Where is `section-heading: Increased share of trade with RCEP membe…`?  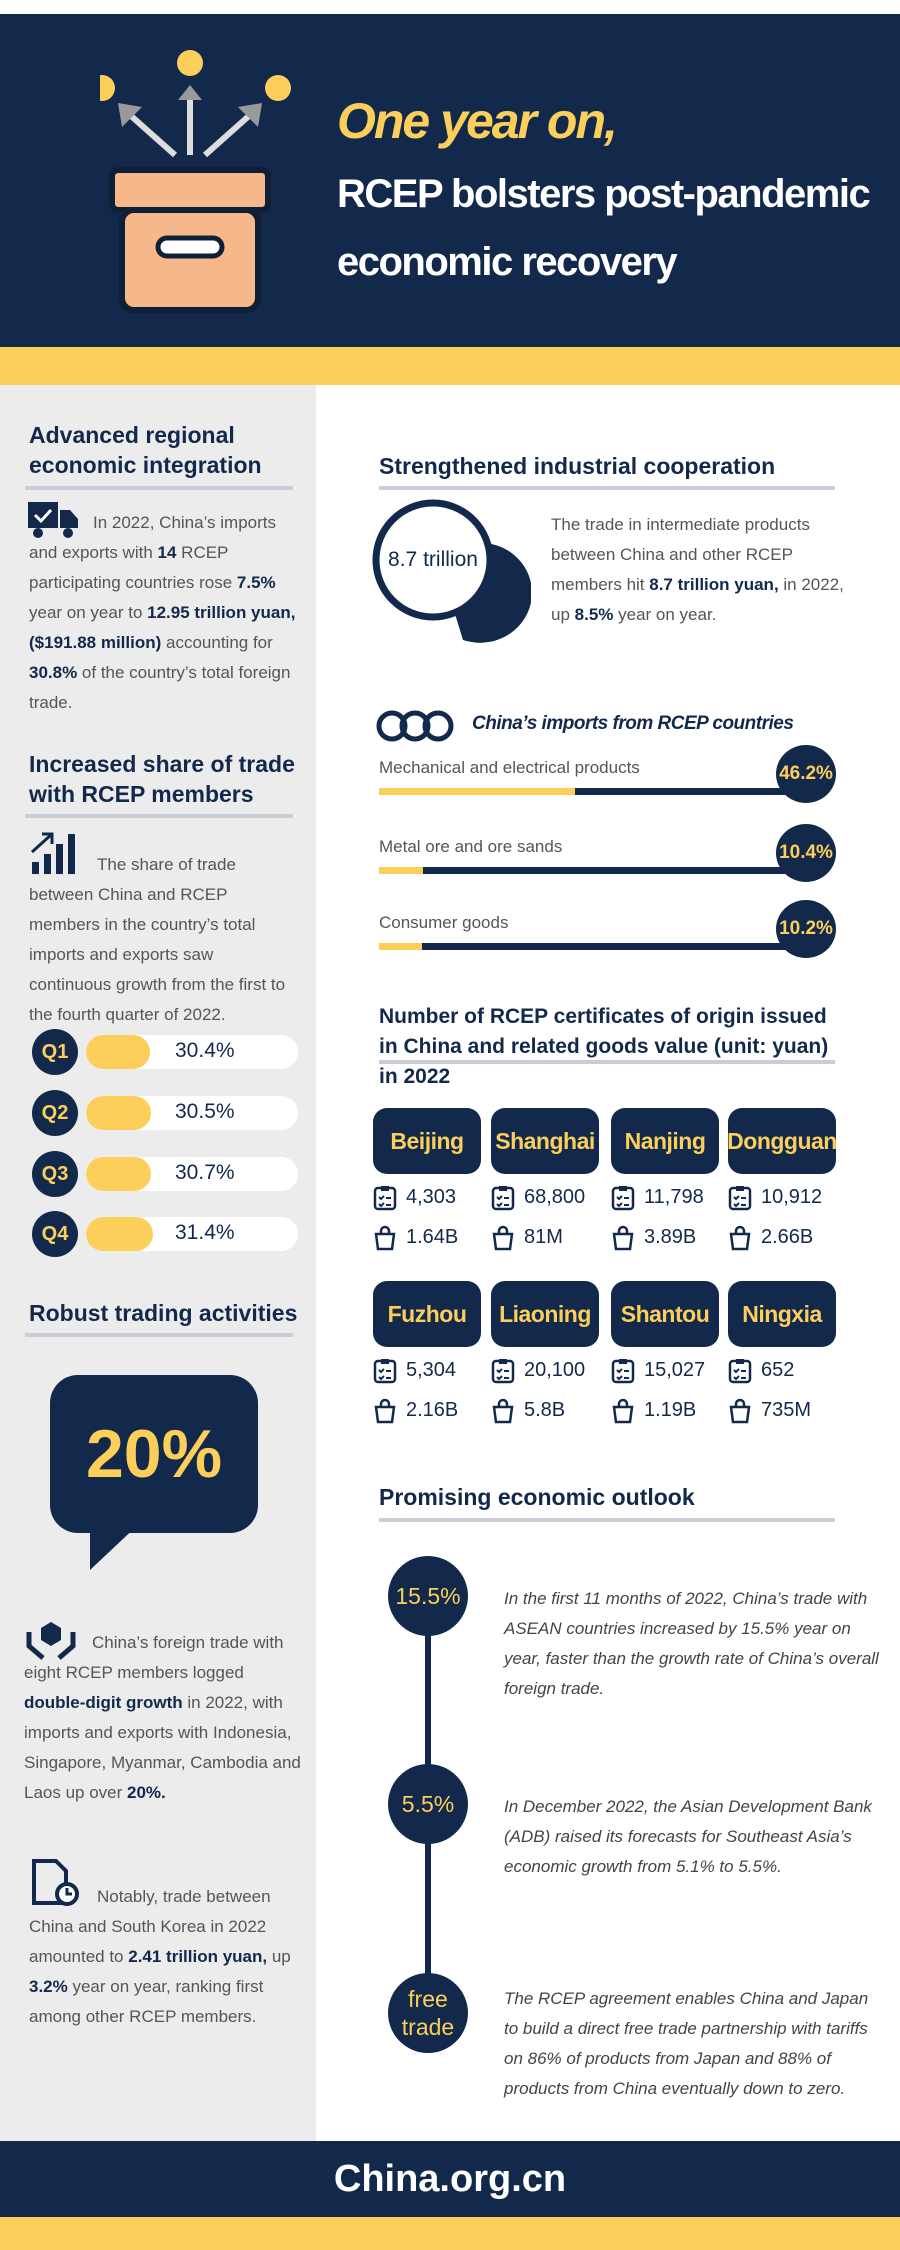
section-heading: Increased share of trade with RCEP membe… is located at coordinates (162, 779).